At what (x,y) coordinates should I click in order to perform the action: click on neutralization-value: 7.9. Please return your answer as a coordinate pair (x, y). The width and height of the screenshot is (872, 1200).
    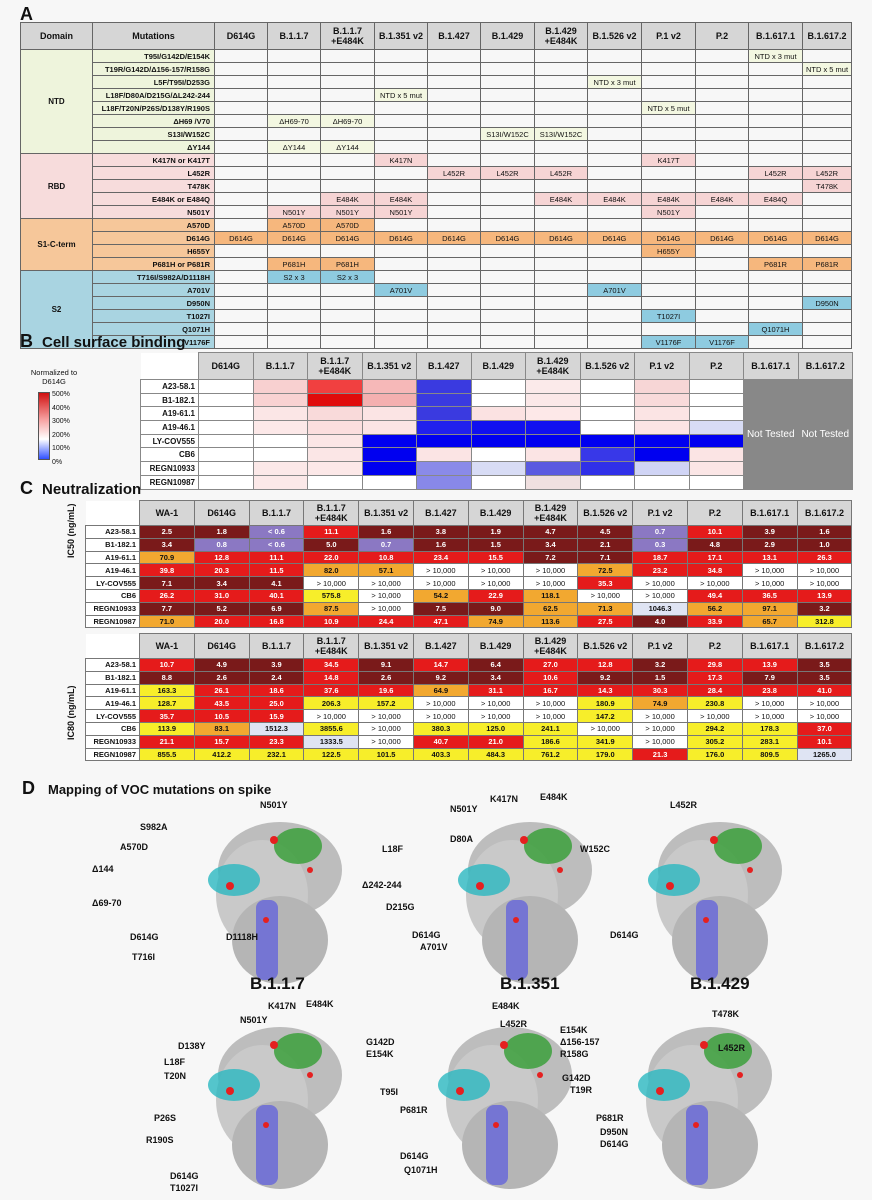
    Looking at the image, I should click on (769, 677).